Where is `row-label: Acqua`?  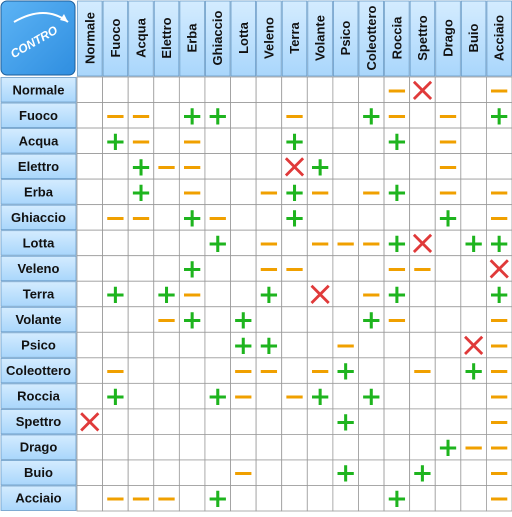
row-label: Acqua is located at coordinates (39, 140).